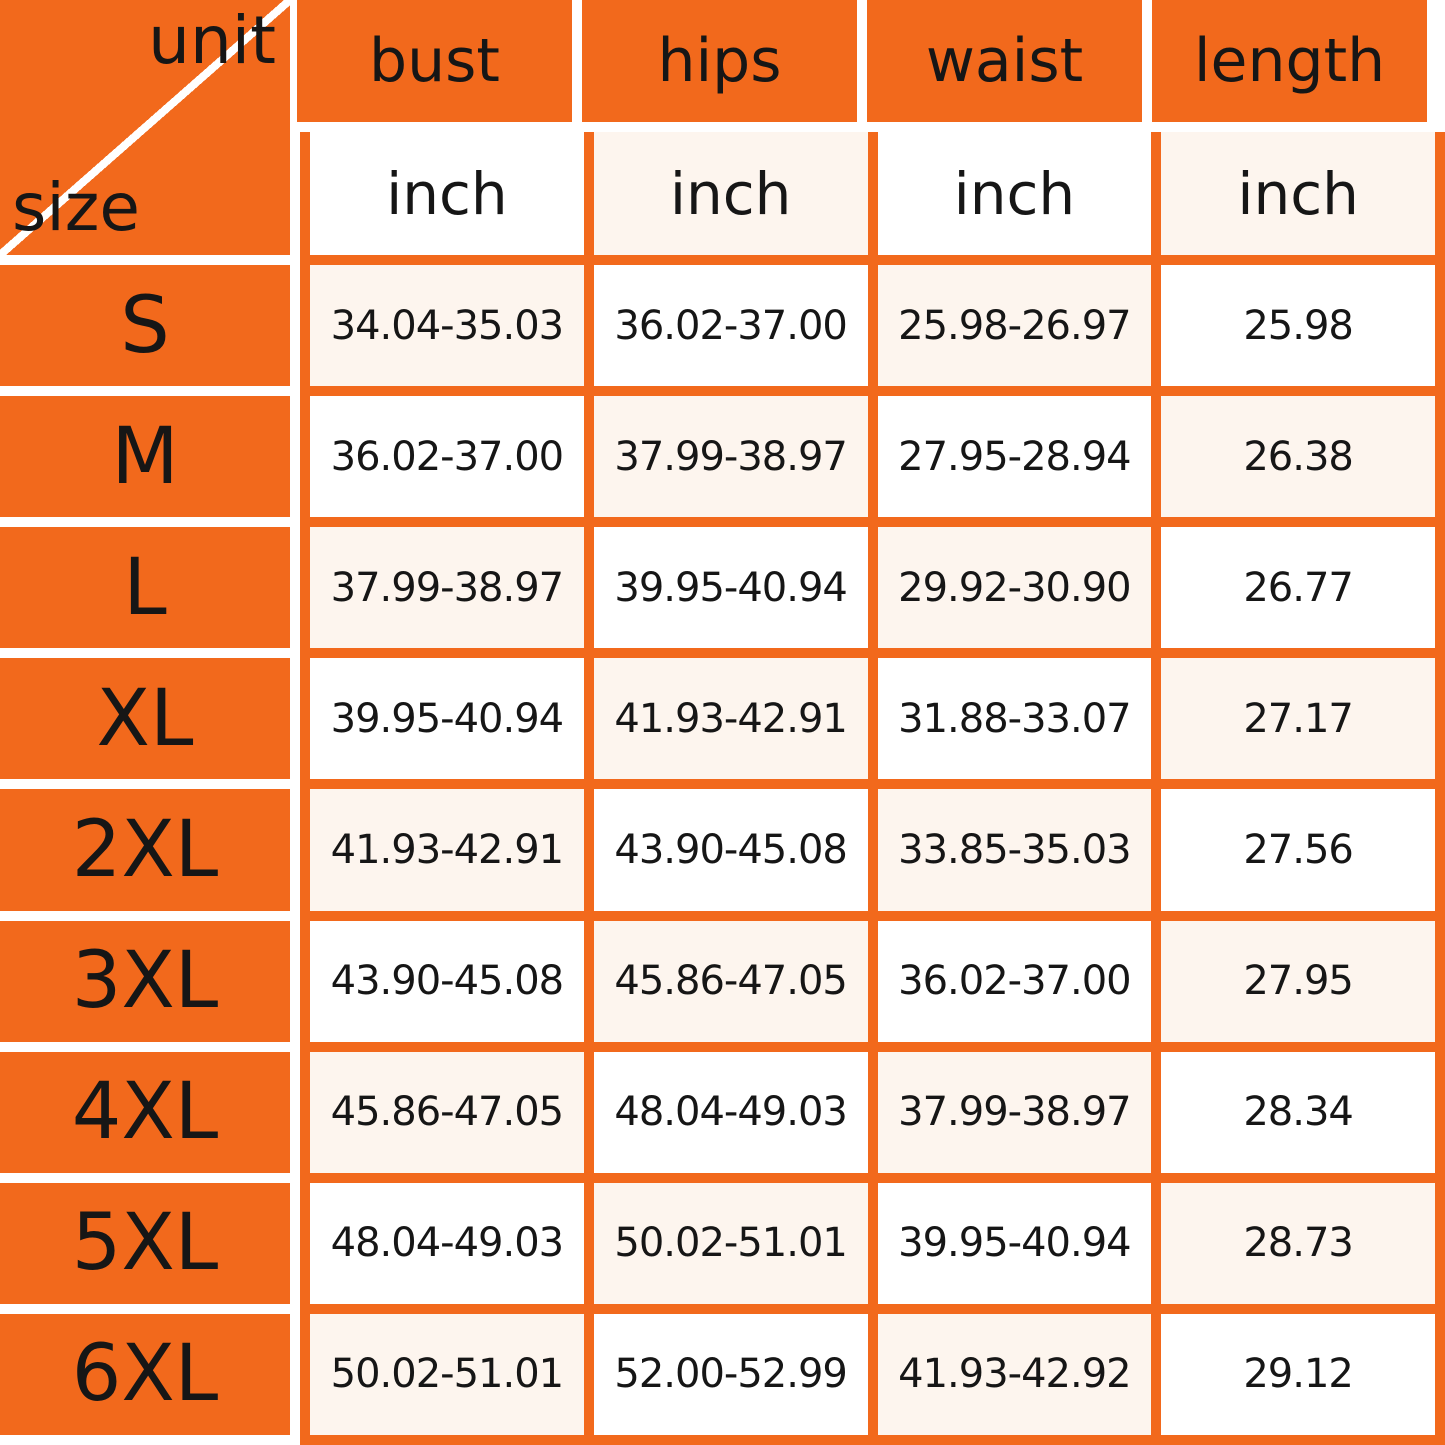 The image size is (1445, 1445). Describe the element at coordinates (145, 719) in the screenshot. I see `size-label-xl: XL` at that location.